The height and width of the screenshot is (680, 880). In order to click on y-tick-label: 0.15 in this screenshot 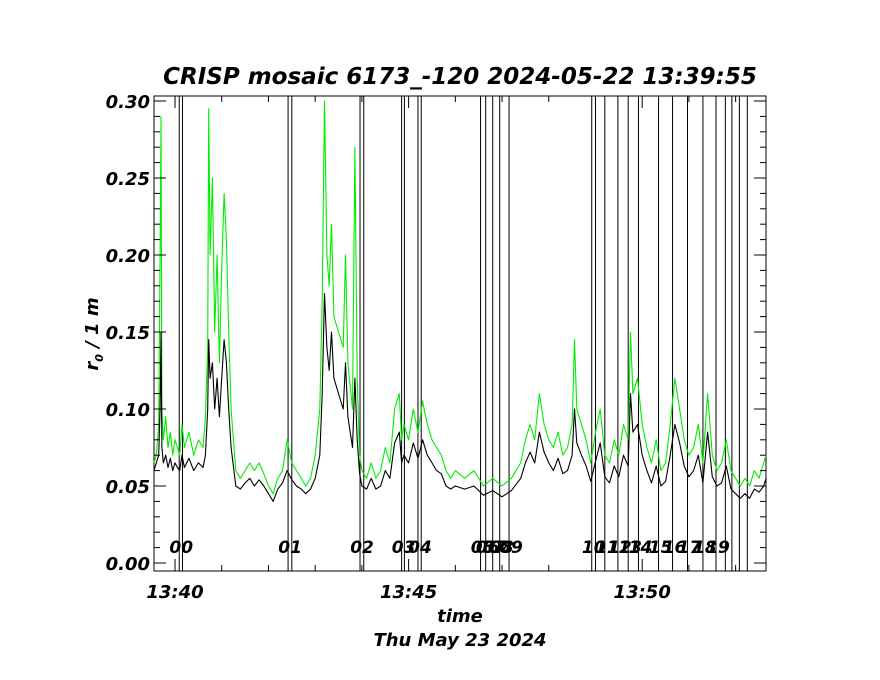, I will do `click(128, 333)`.